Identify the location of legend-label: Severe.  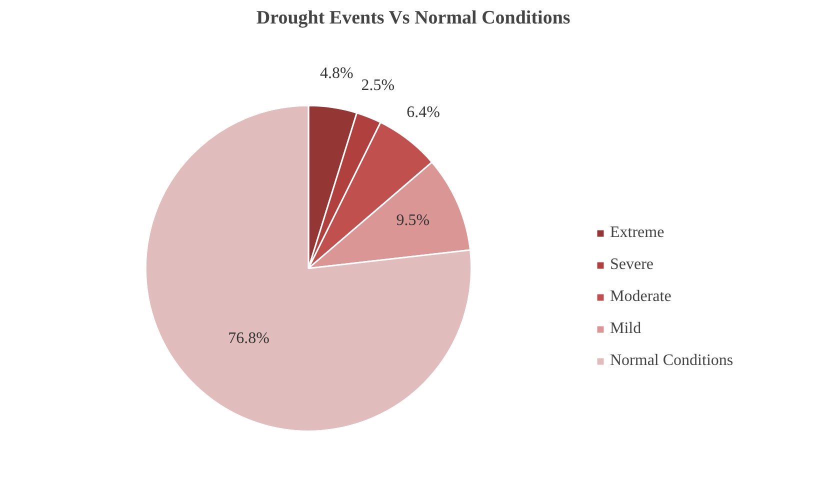
(632, 265).